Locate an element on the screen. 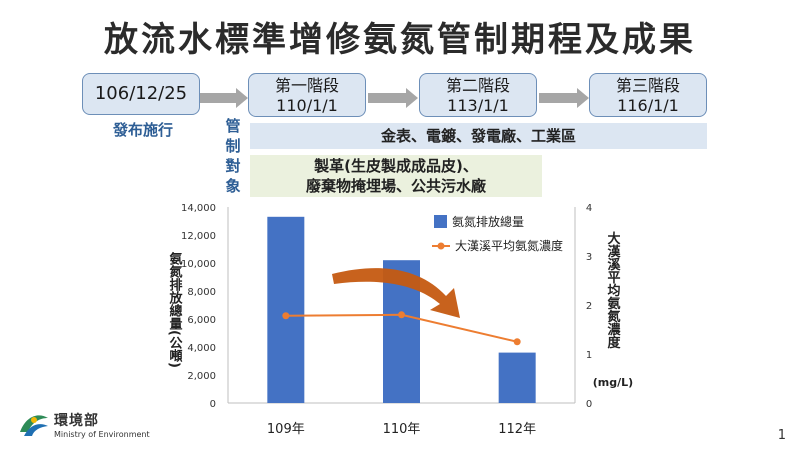 This screenshot has height=450, width=800. y-tick-label: 0 is located at coordinates (213, 404).